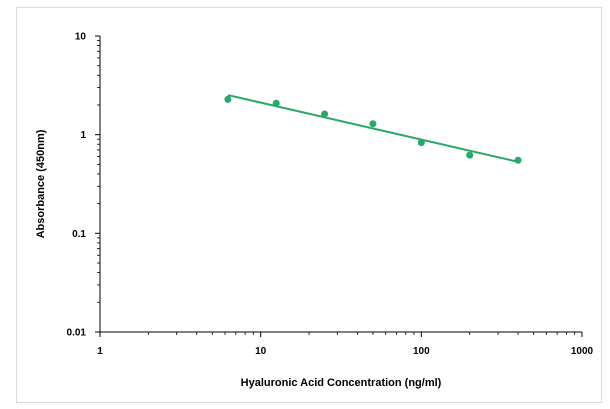  I want to click on data-points-layer, so click(373, 129).